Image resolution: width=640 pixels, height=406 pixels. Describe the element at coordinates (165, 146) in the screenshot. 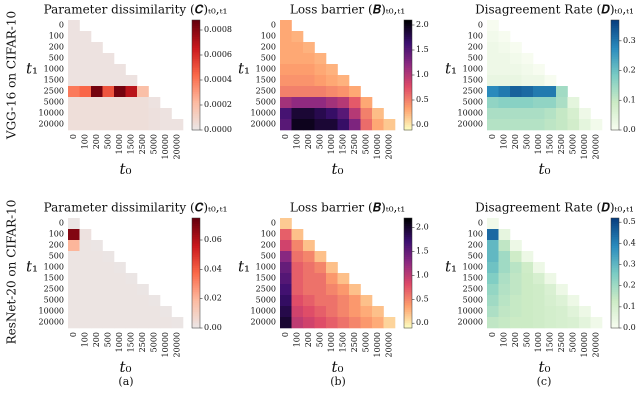

I see `x-tick-label: 10000` at that location.